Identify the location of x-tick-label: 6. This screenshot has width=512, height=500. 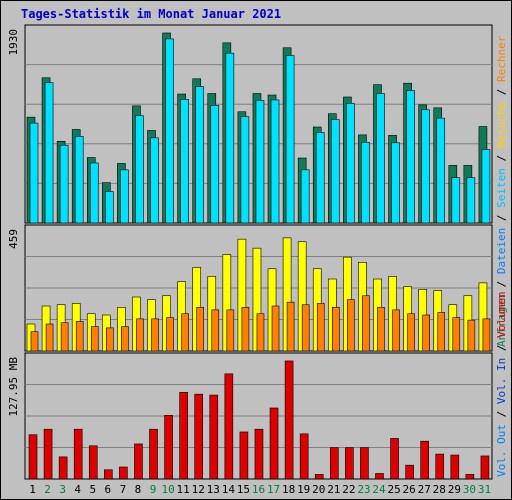
(108, 489).